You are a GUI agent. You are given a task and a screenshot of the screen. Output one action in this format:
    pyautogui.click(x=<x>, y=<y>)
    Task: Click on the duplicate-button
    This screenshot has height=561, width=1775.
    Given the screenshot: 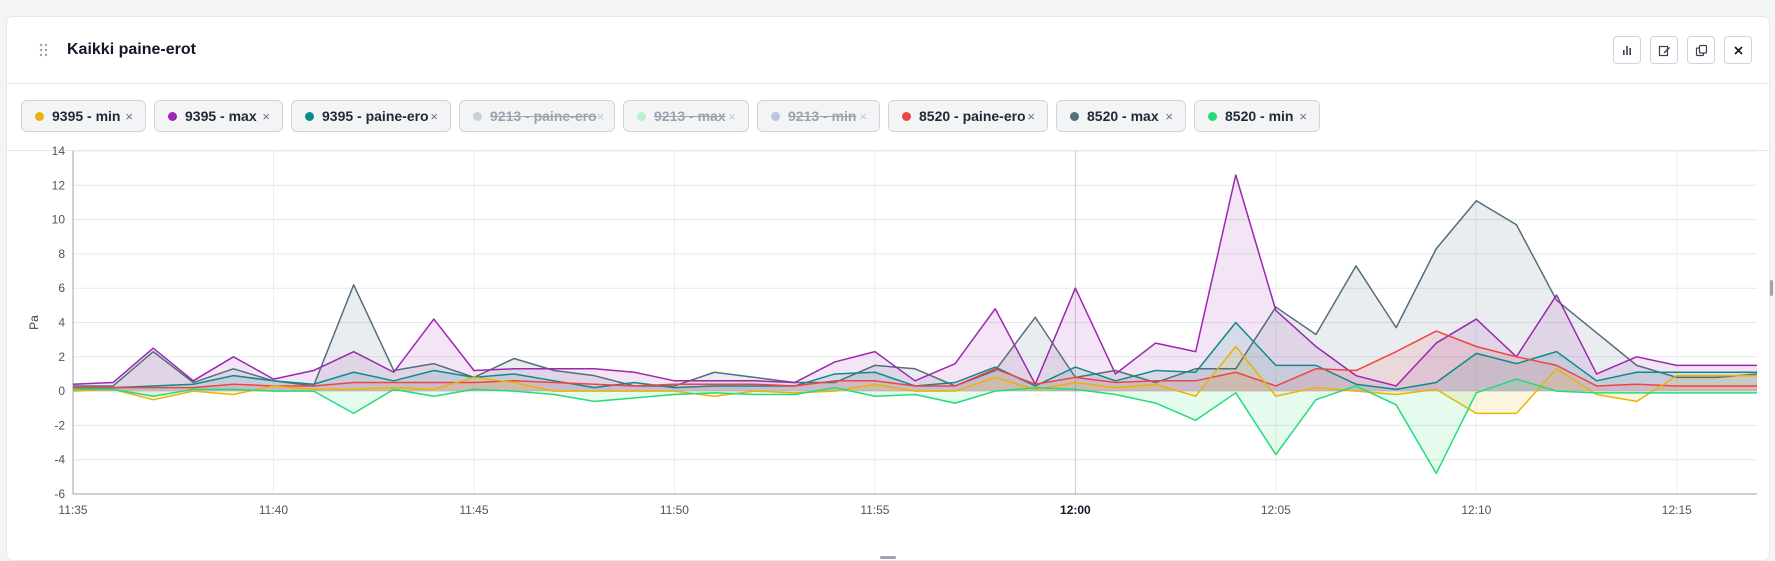 What is the action you would take?
    pyautogui.click(x=1701, y=50)
    